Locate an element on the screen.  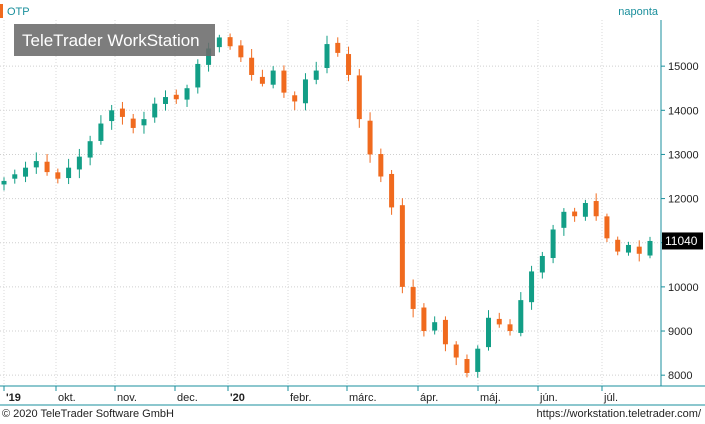
watermark-bg is located at coordinates (114, 40).